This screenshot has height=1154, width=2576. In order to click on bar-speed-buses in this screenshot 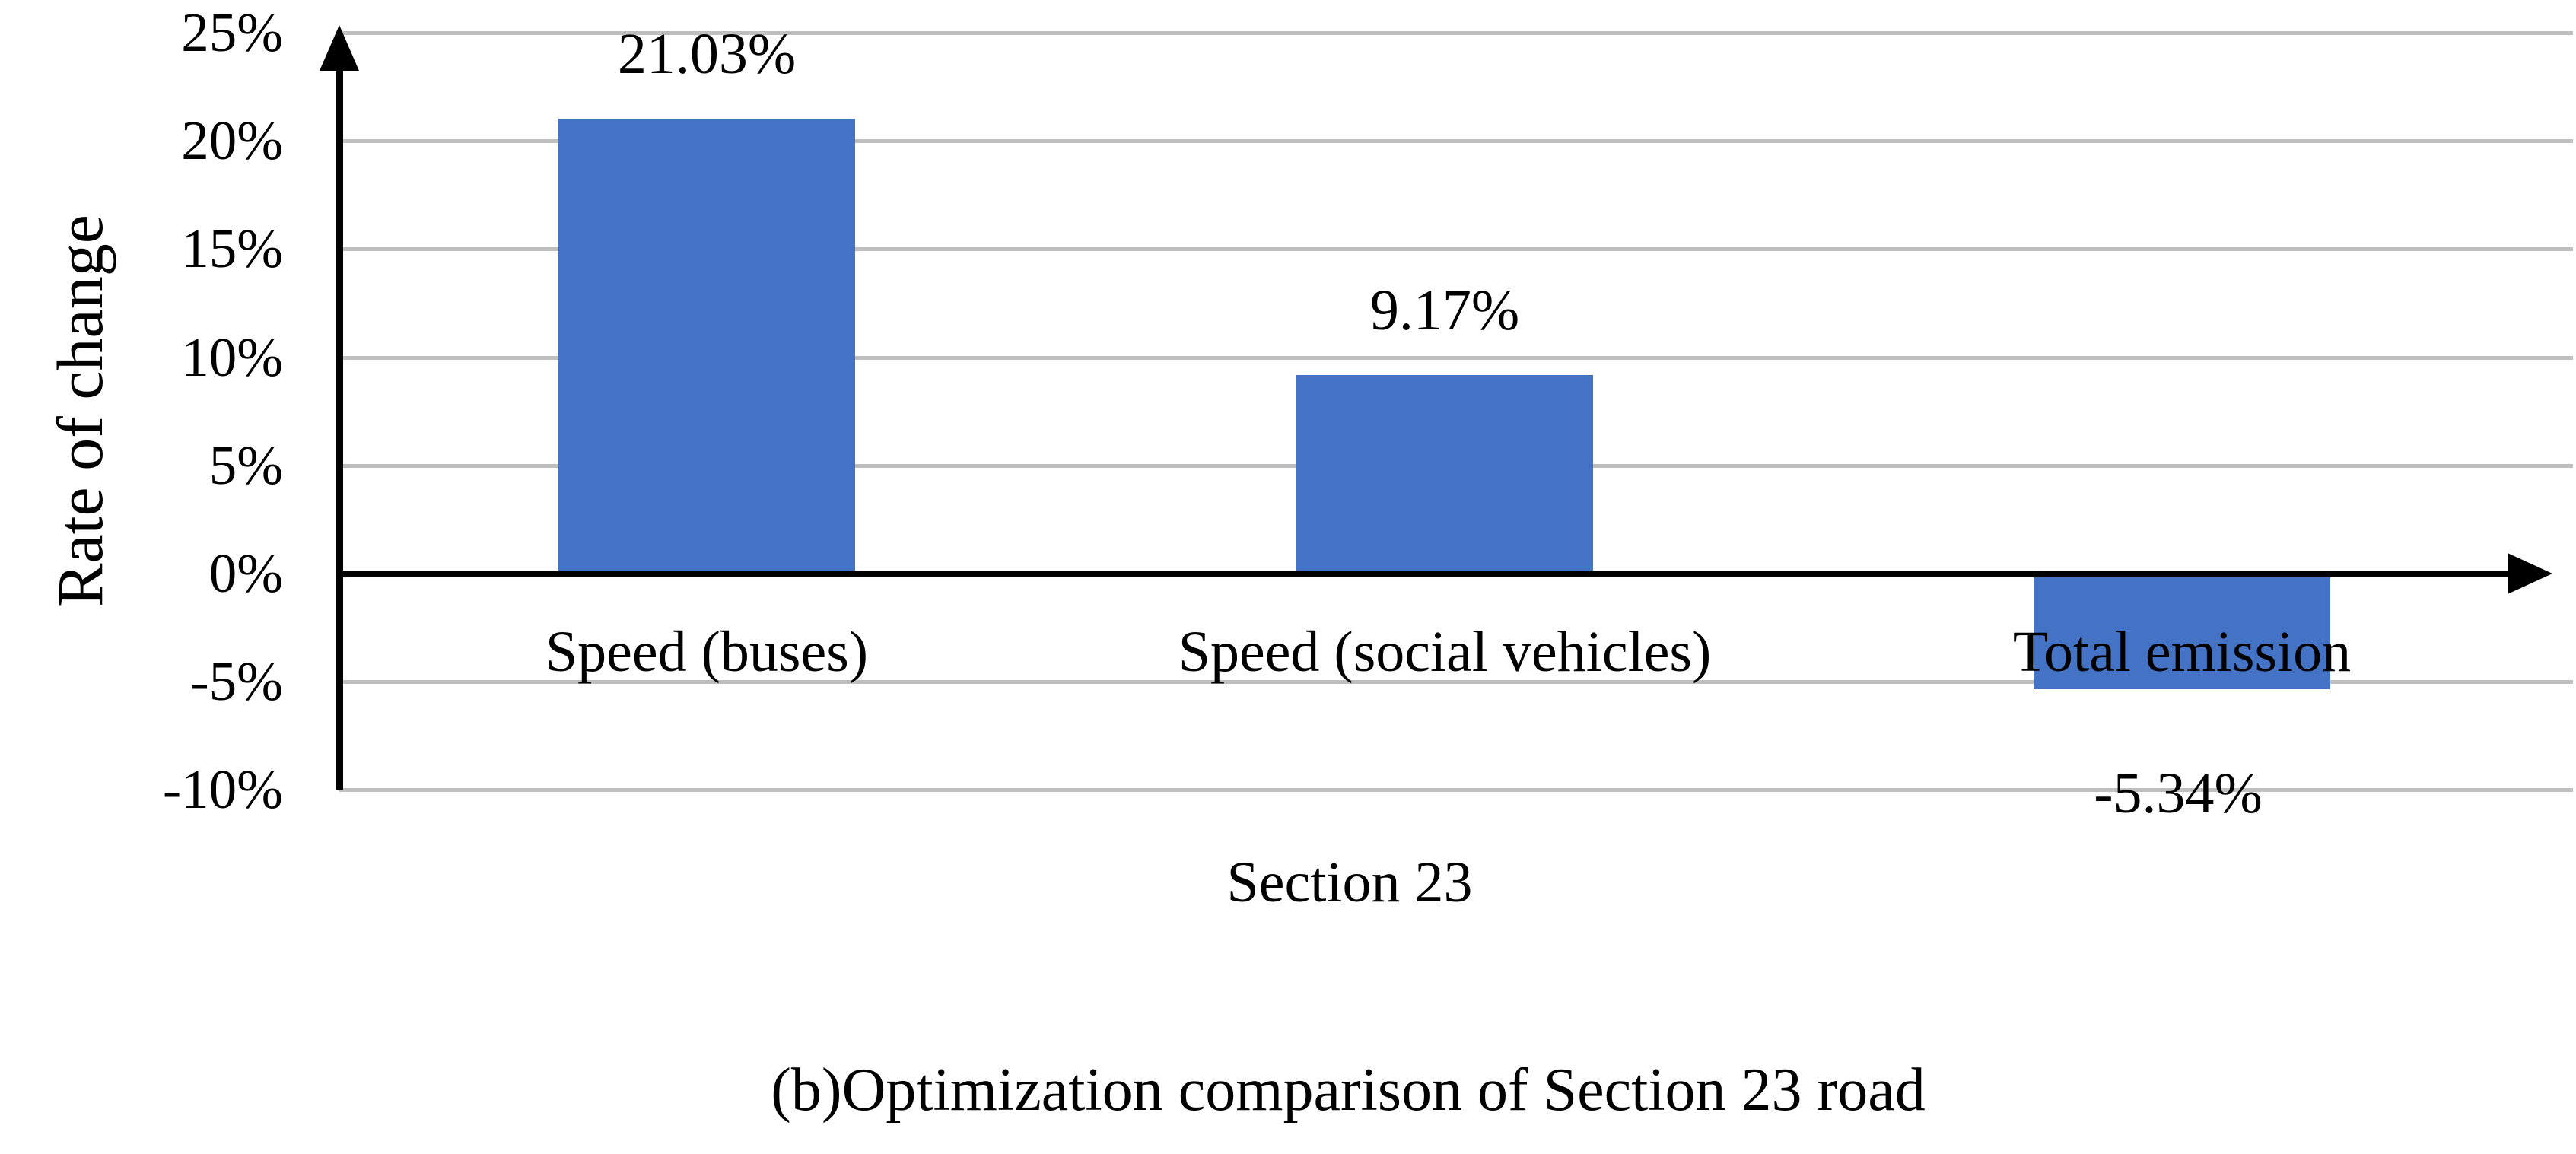, I will do `click(707, 346)`.